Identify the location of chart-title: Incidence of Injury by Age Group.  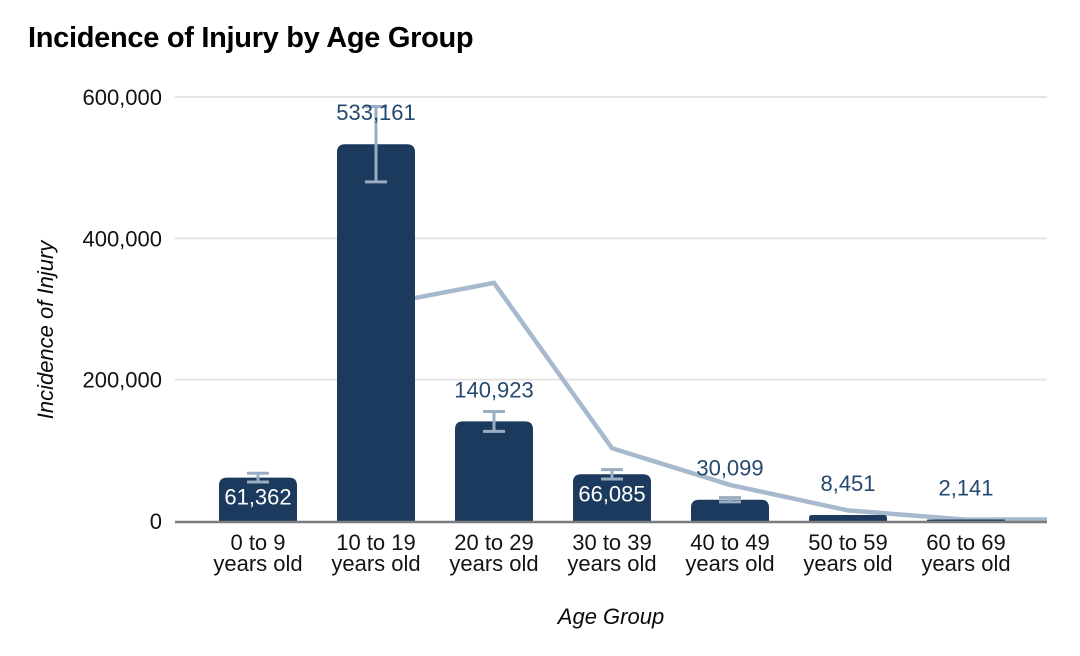
(251, 38).